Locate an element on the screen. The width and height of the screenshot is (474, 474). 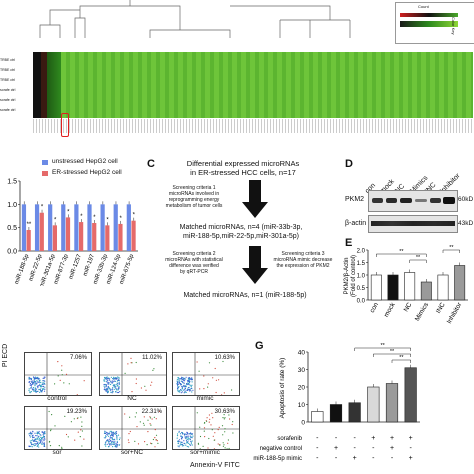
x-tick-label: miR-877-3p is located at coordinates (61, 269).